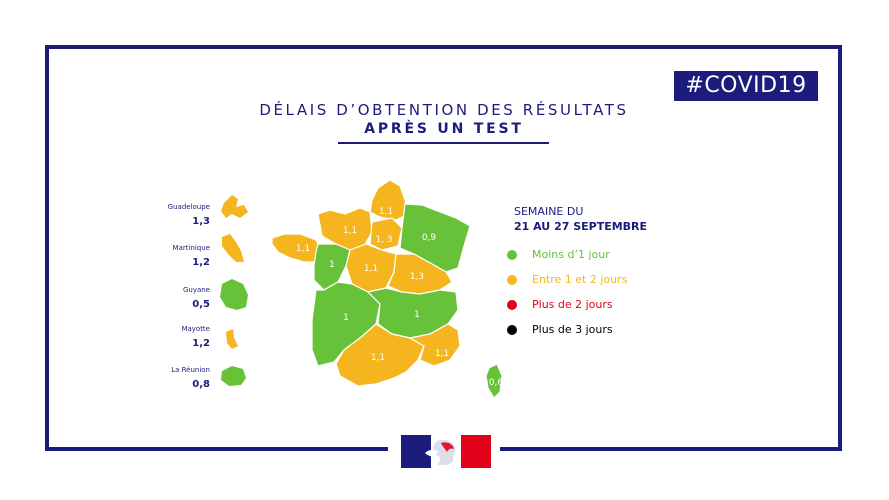  What do you see at coordinates (233, 248) in the screenshot?
I see `island-martinique` at bounding box center [233, 248].